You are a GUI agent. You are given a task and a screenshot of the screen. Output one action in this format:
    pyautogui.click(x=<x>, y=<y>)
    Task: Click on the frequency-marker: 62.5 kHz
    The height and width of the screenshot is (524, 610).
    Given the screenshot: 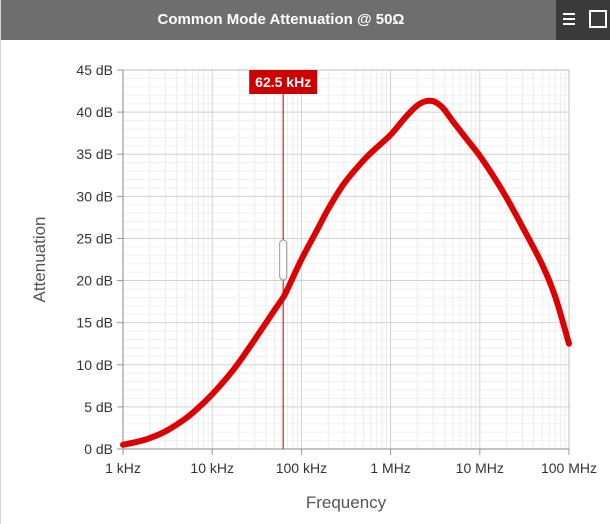 What is the action you would take?
    pyautogui.click(x=283, y=259)
    